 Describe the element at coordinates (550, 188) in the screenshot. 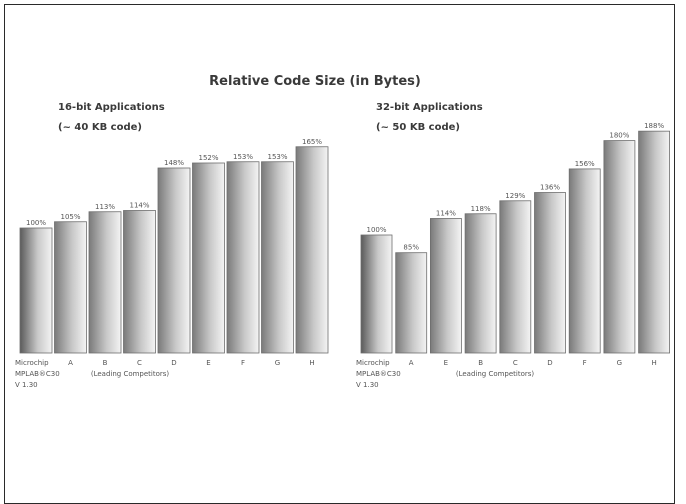

I see `value-label: 136%` at that location.